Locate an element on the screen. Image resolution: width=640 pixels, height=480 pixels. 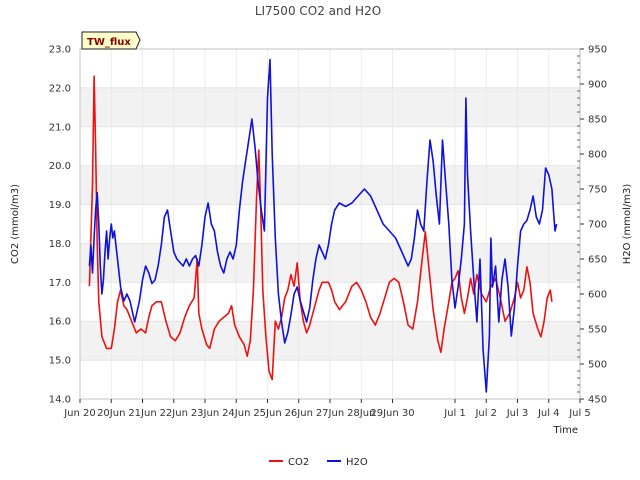
left-tick-label: 17.0 is located at coordinates (60, 283).